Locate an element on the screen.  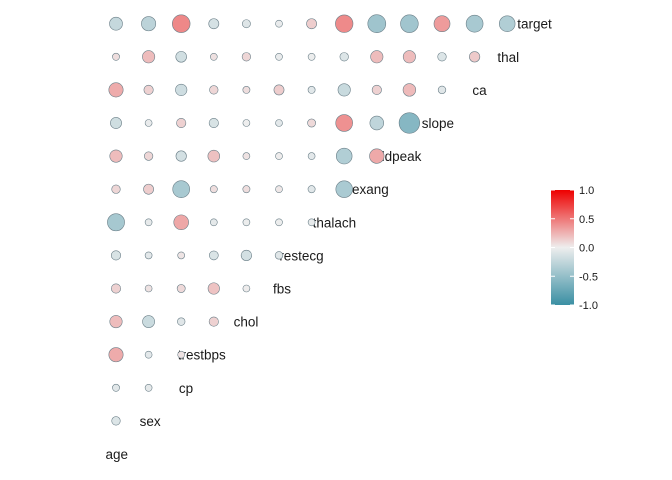
cell-ca-slope is located at coordinates (442, 90).